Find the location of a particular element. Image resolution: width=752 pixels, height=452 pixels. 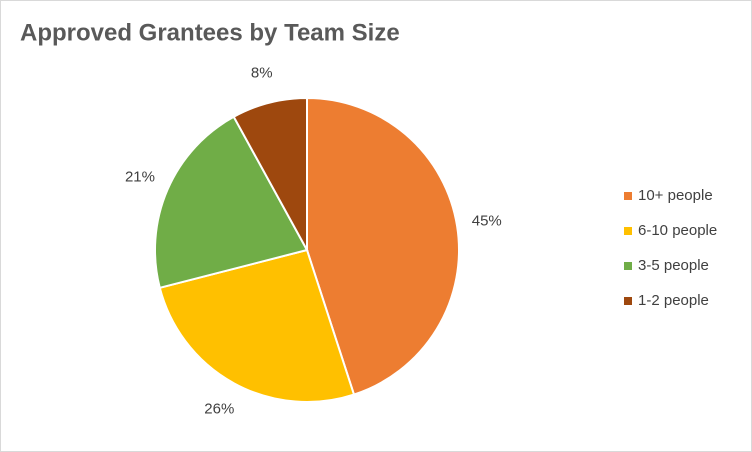

legend-label: 1-2 people is located at coordinates (673, 300).